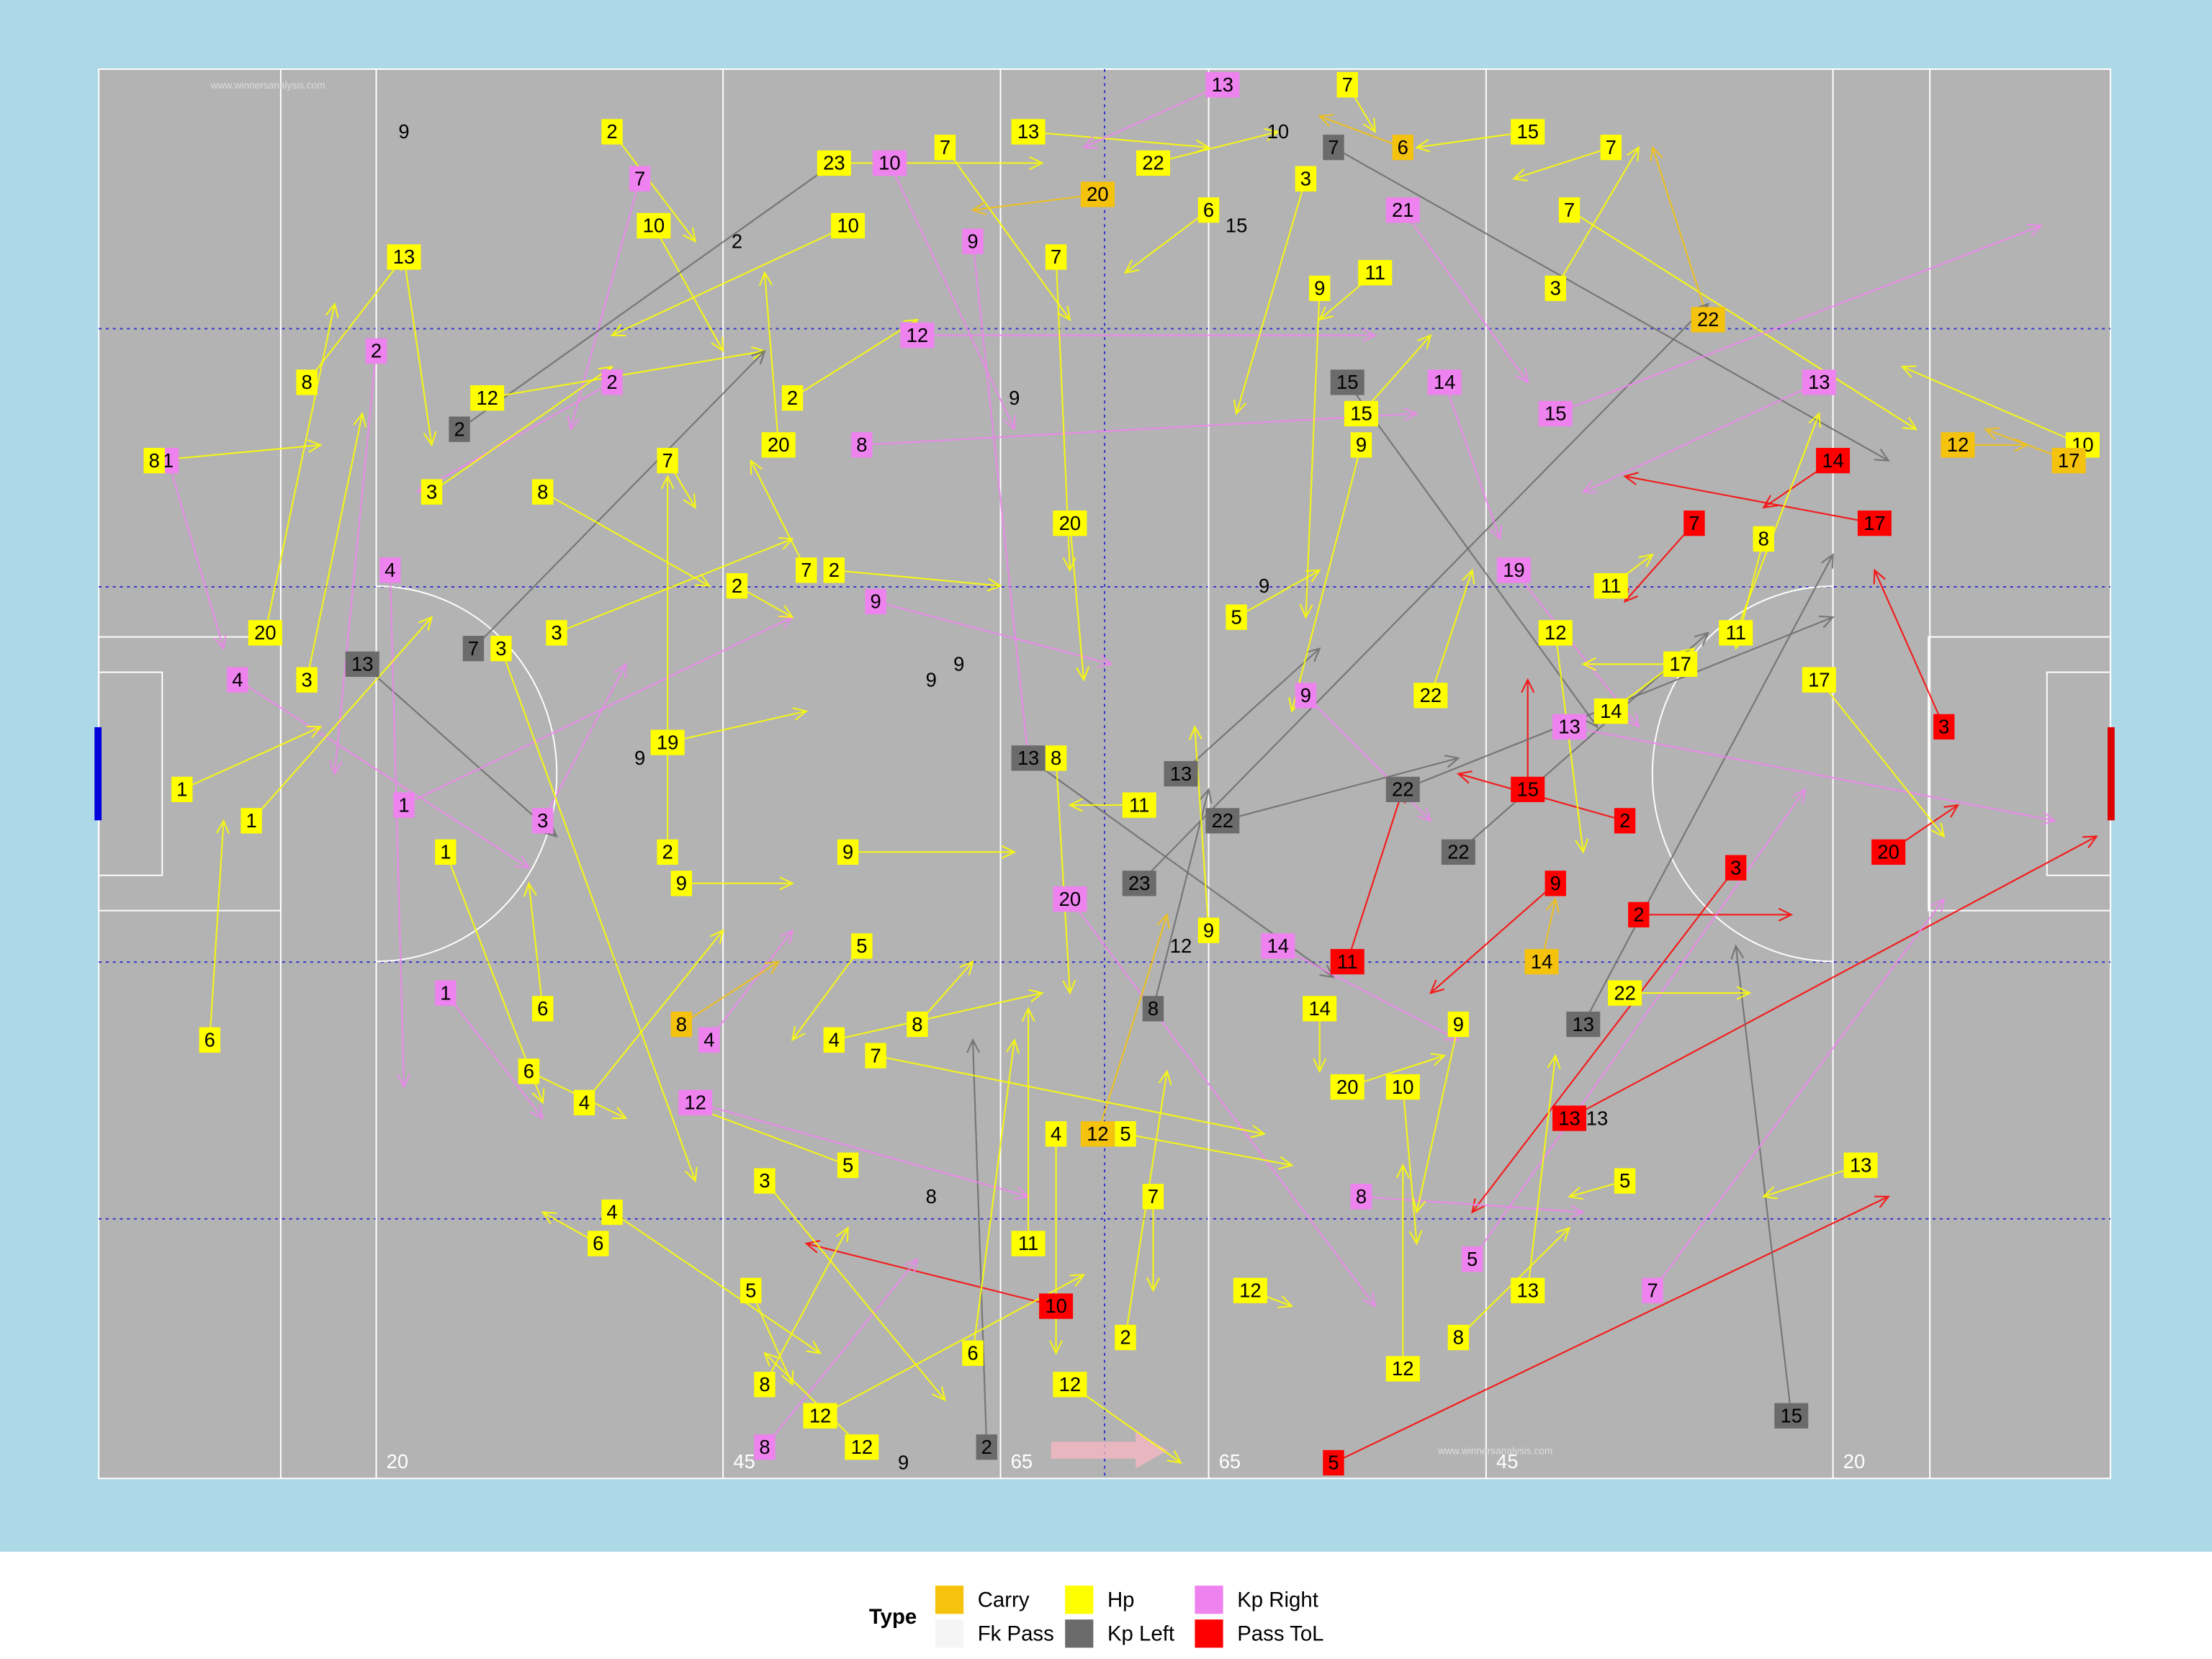  What do you see at coordinates (265, 633) in the screenshot?
I see `player-label: 20` at bounding box center [265, 633].